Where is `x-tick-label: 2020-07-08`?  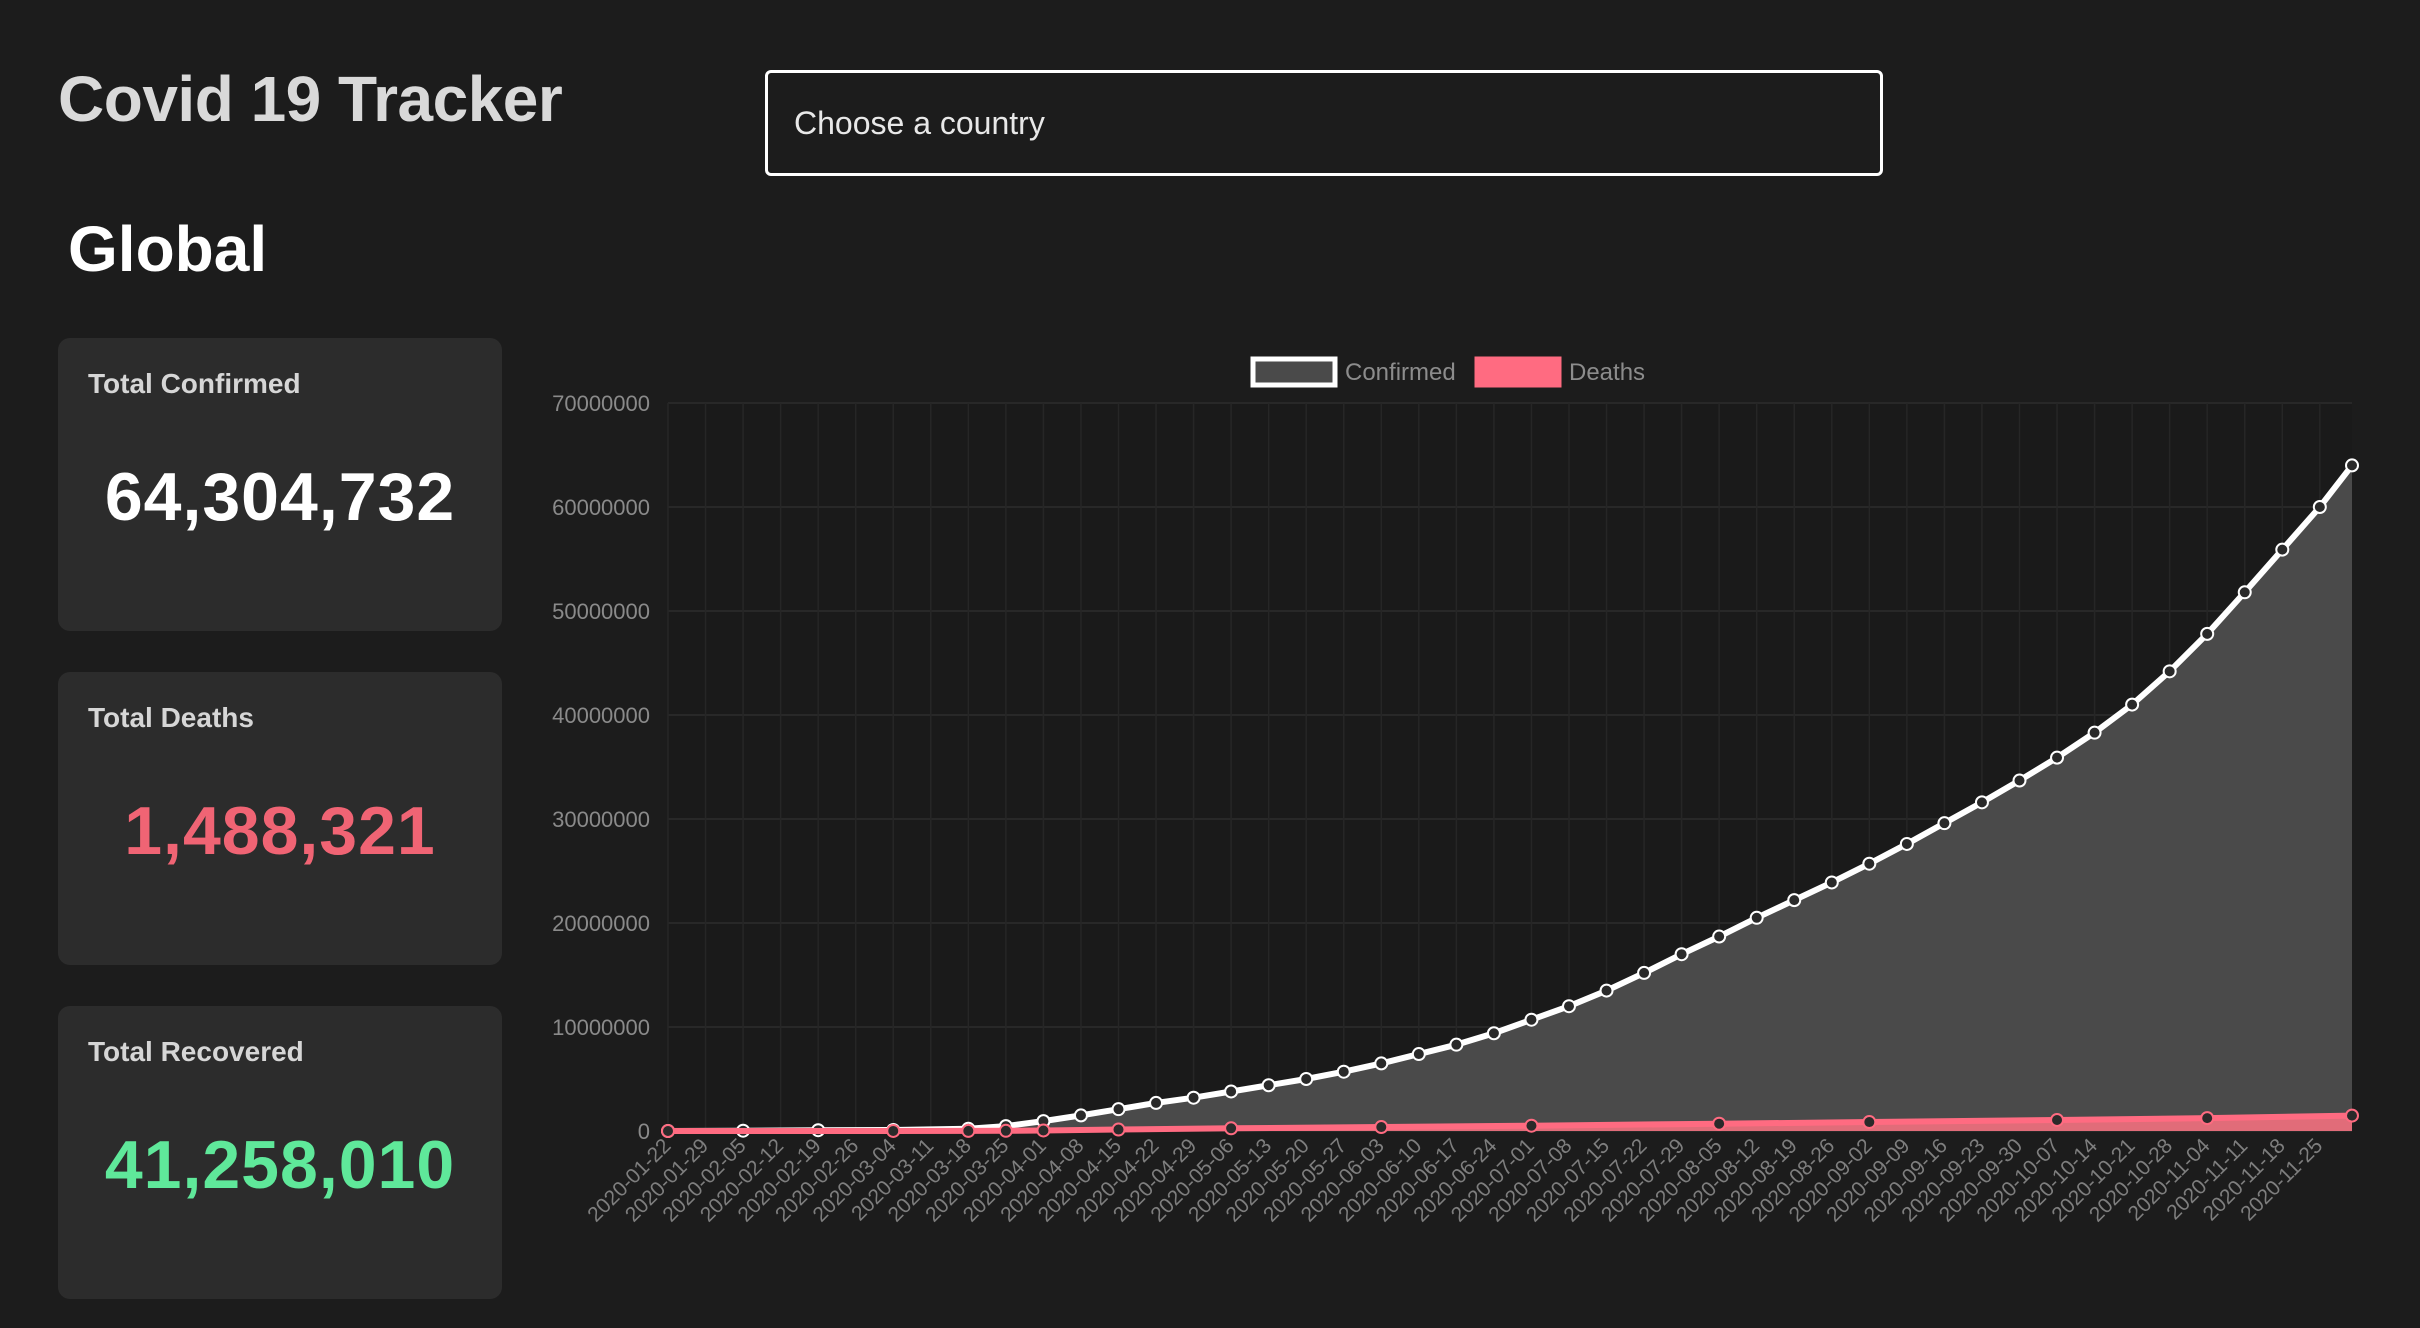 x-tick-label: 2020-07-08 is located at coordinates (1530, 1180).